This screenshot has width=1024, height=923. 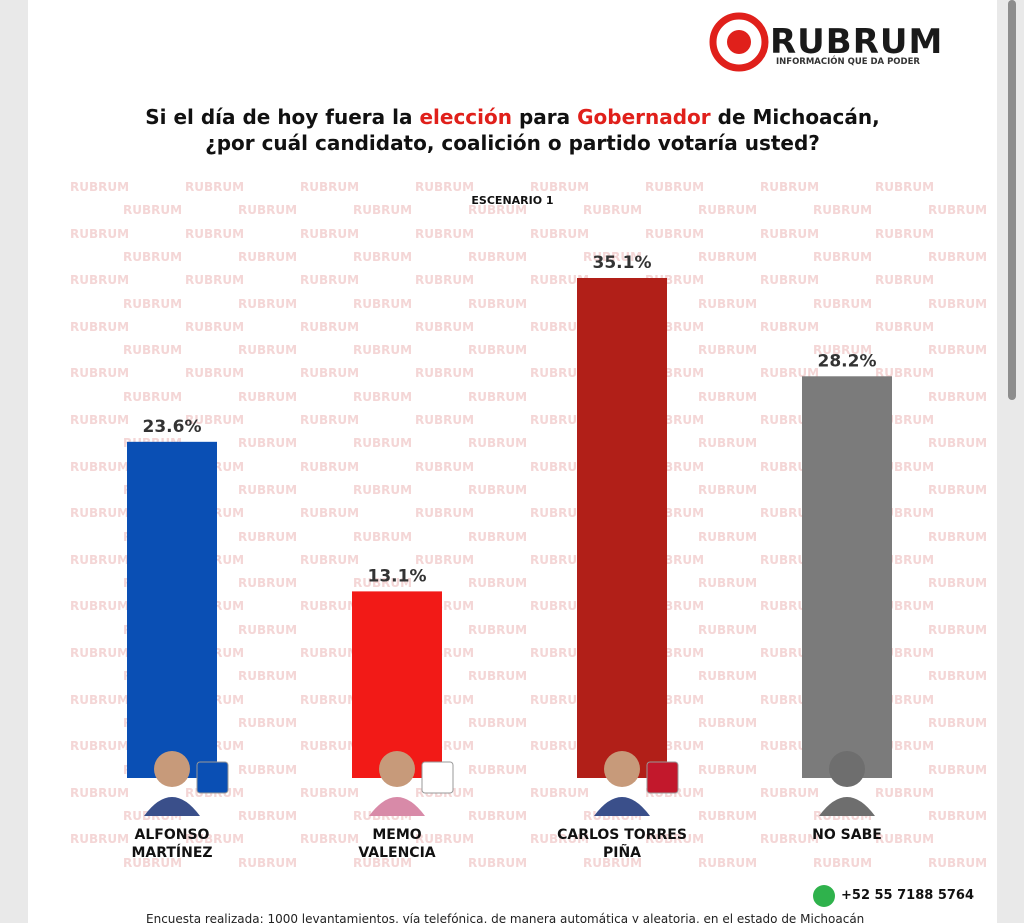 What do you see at coordinates (544, 117) in the screenshot?
I see `title-part: para` at bounding box center [544, 117].